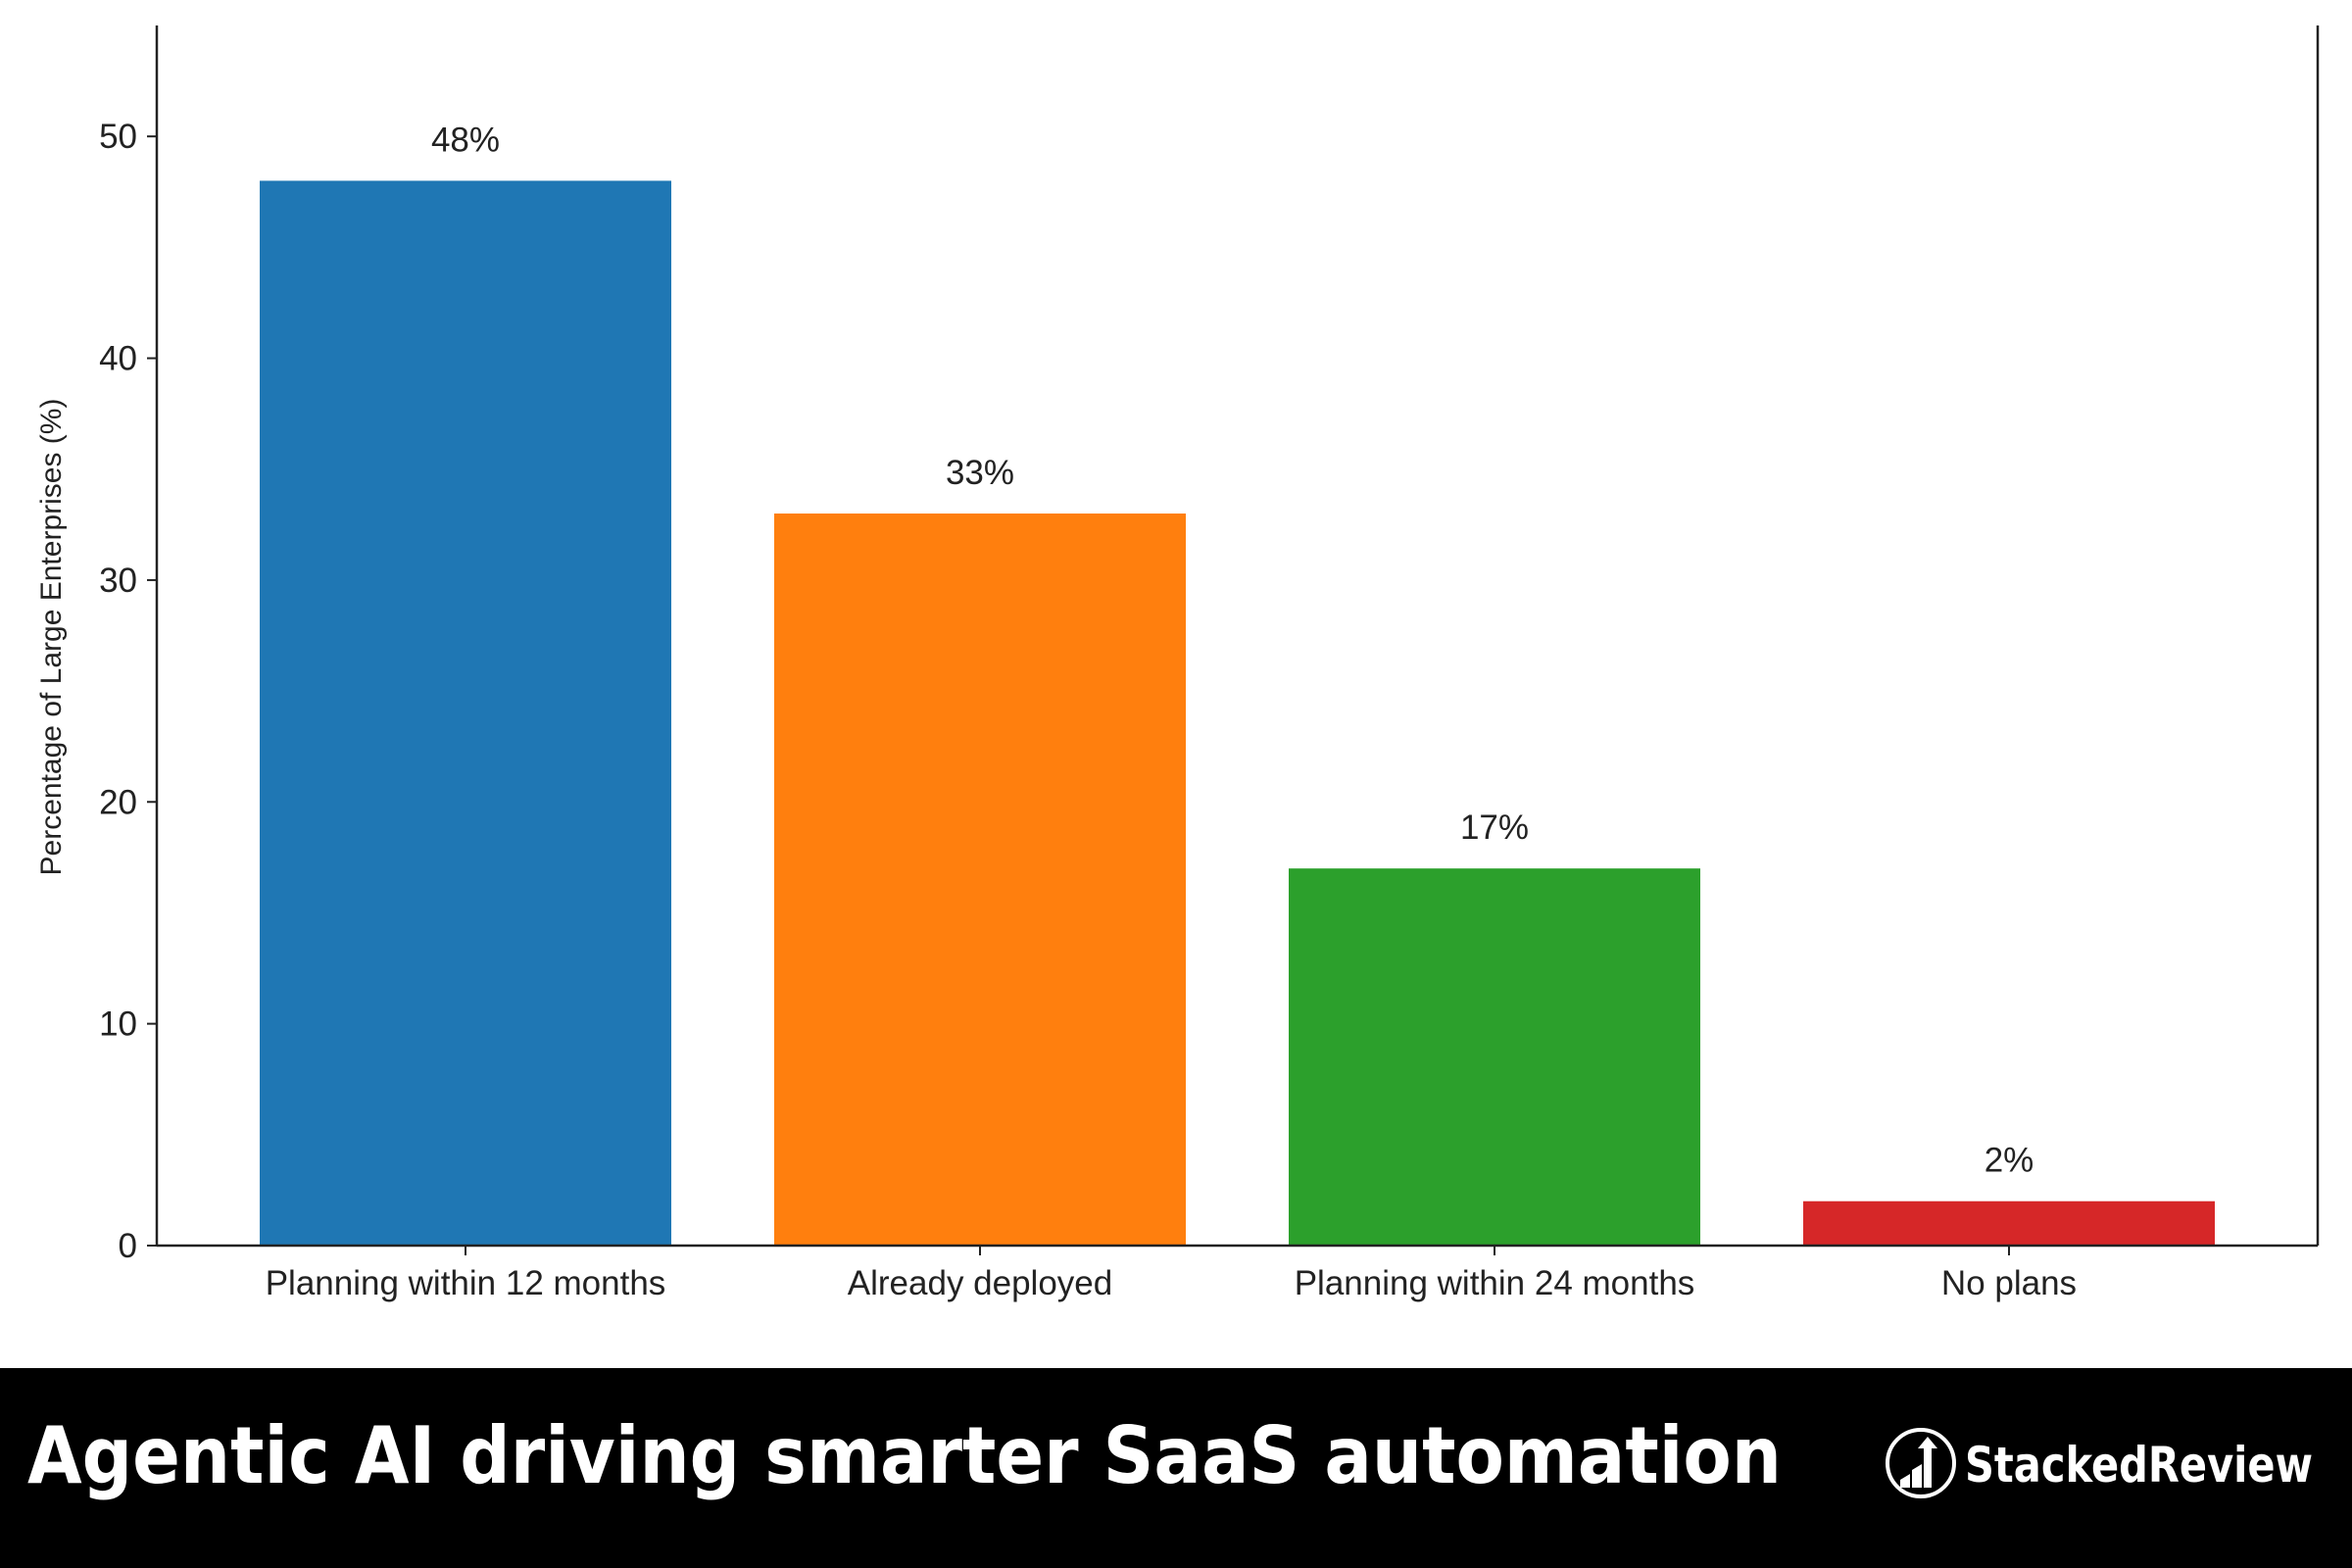 The height and width of the screenshot is (1568, 2352). Describe the element at coordinates (118, 1024) in the screenshot. I see `y-tick-label: 10` at that location.